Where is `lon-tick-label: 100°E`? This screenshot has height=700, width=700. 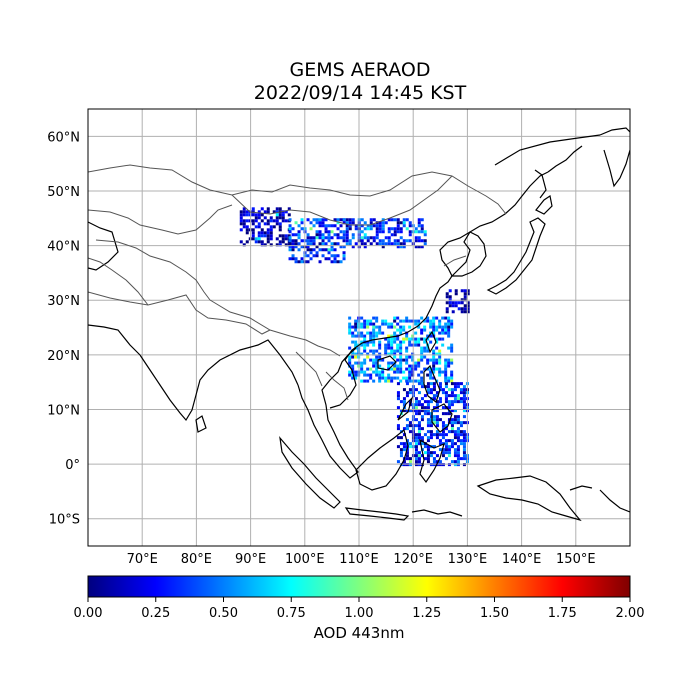
lon-tick-label: 100°E is located at coordinates (305, 559).